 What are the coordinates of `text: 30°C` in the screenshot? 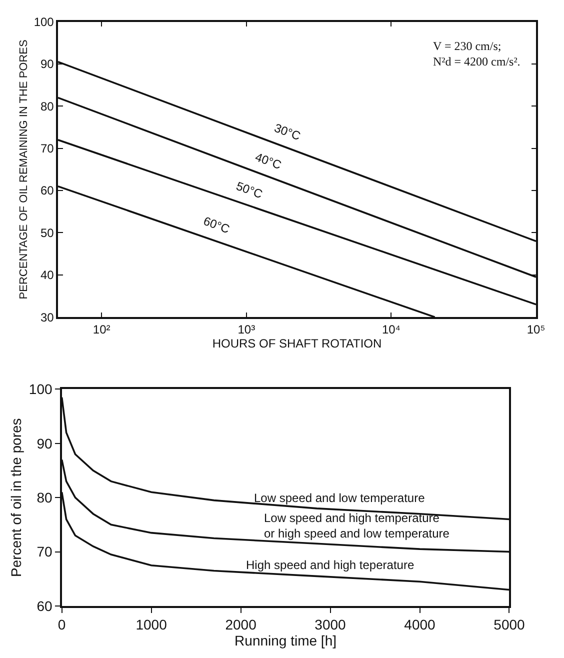 It's located at (287, 132).